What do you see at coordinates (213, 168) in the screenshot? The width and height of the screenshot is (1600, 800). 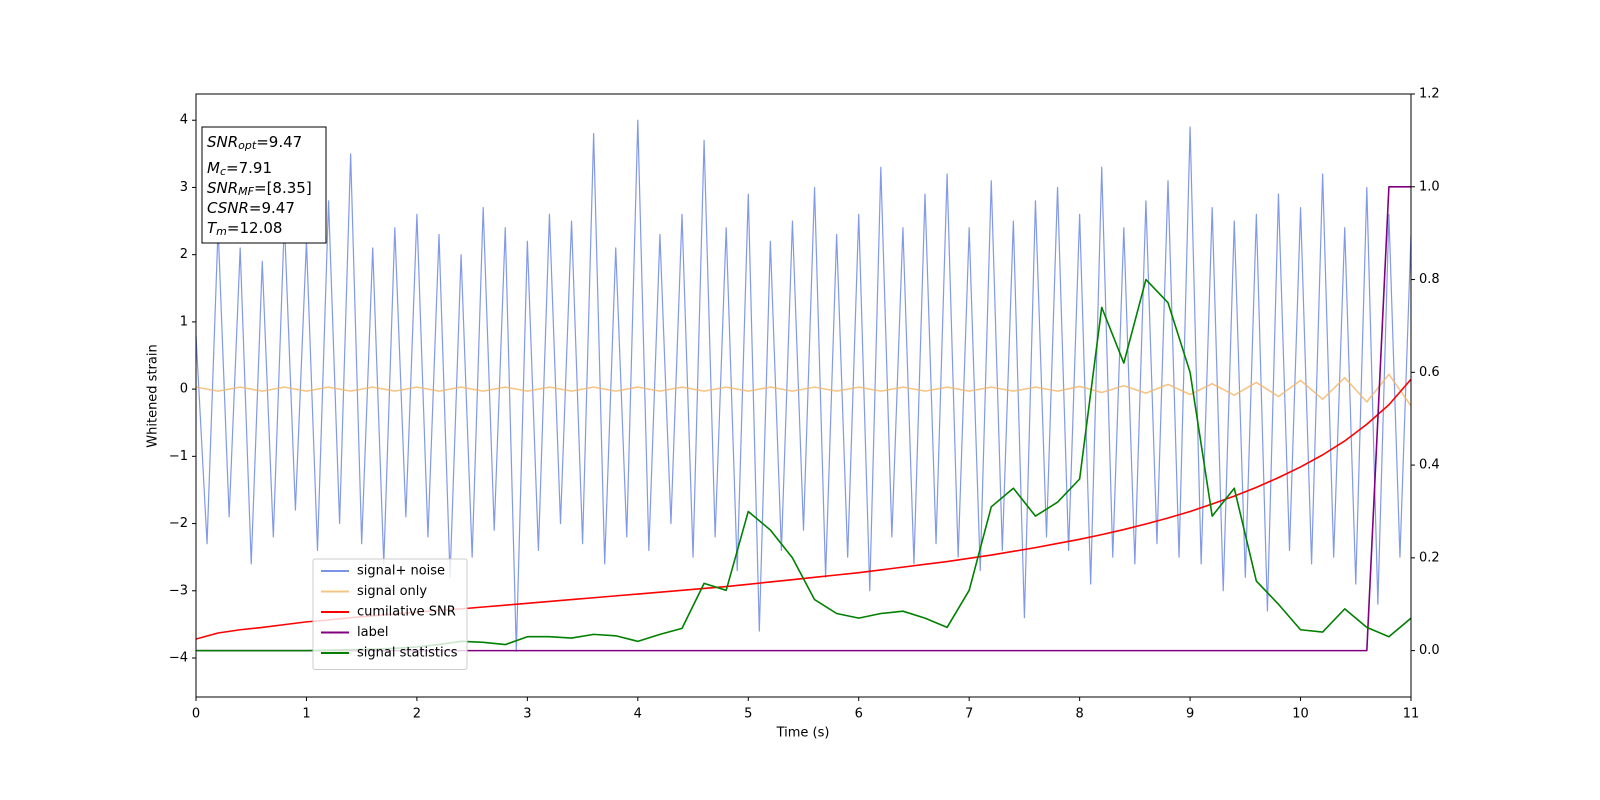 I see `annotation-base: M` at bounding box center [213, 168].